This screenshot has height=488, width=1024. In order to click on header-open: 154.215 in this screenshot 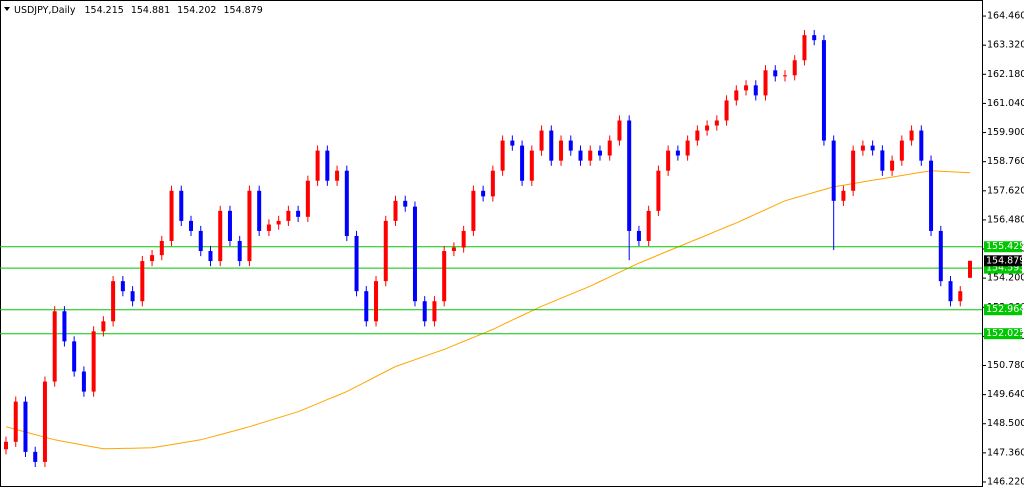, I will do `click(104, 10)`.